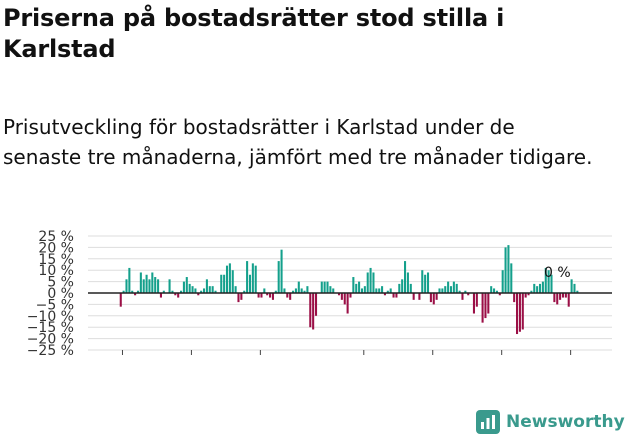 The height and width of the screenshot is (439, 631). What do you see at coordinates (56, 271) in the screenshot?
I see `y-tick-label: 10 %` at bounding box center [56, 271].